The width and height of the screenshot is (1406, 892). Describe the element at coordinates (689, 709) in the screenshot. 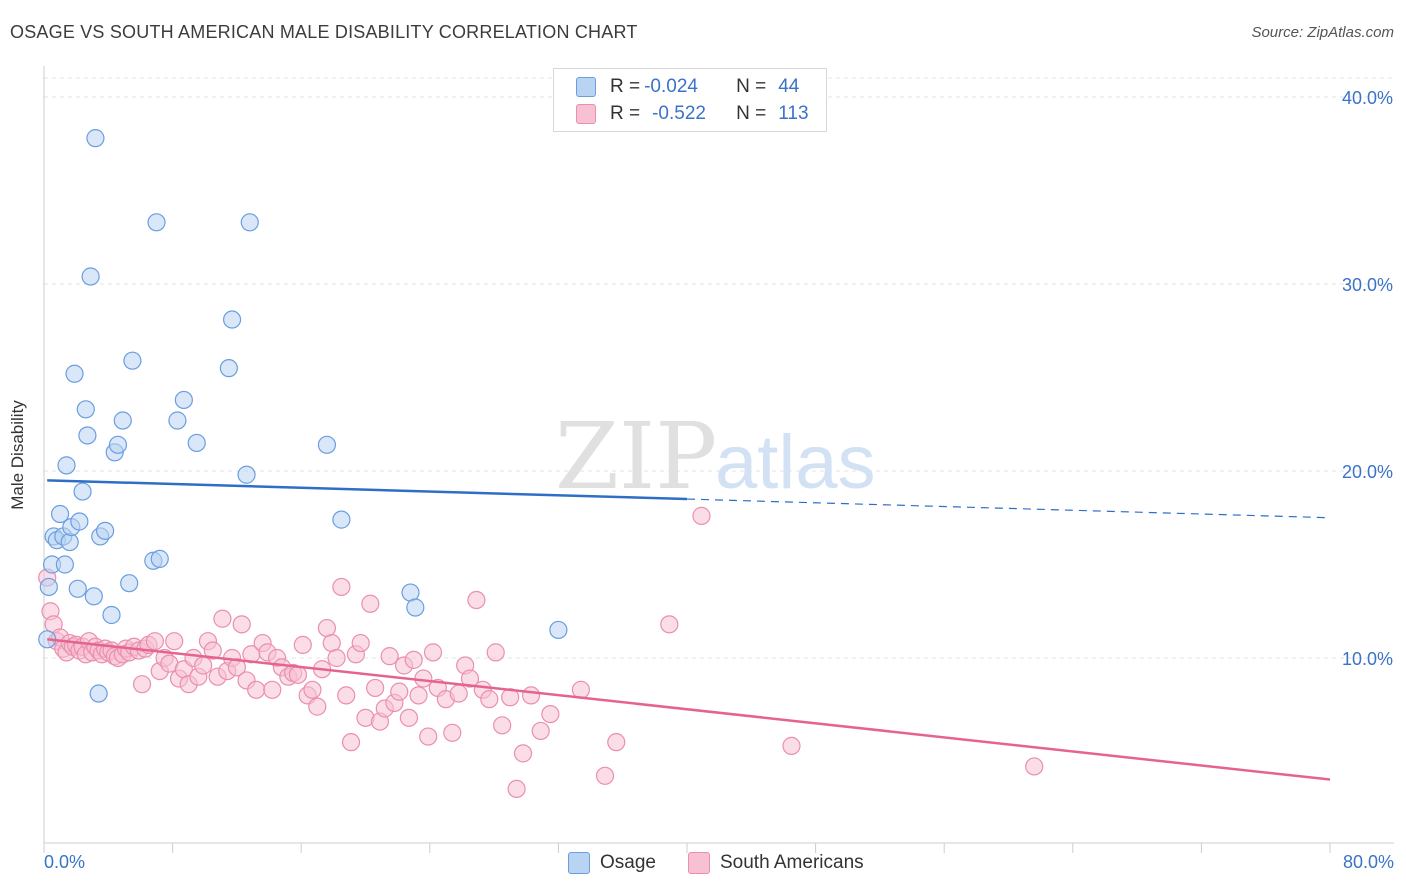

I see `south-americans-trend-line` at that location.